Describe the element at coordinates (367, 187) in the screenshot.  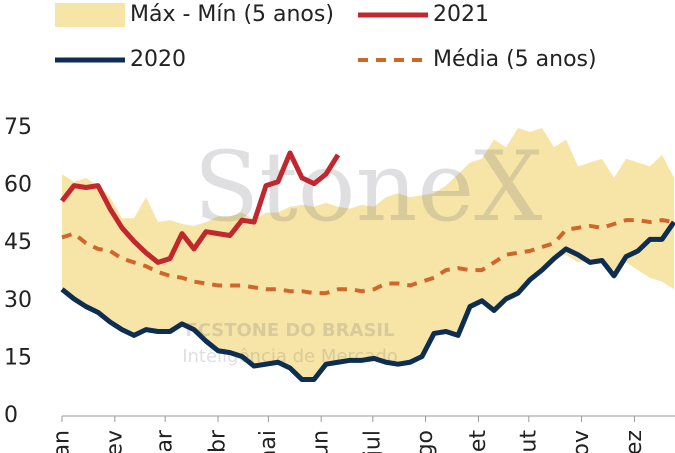
I see `watermark-brand: StoneX` at that location.